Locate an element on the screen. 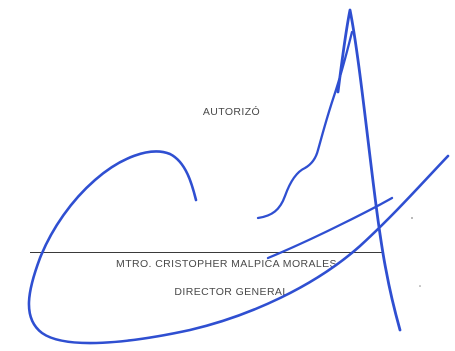  signature-main-stroke is located at coordinates (369, 170).